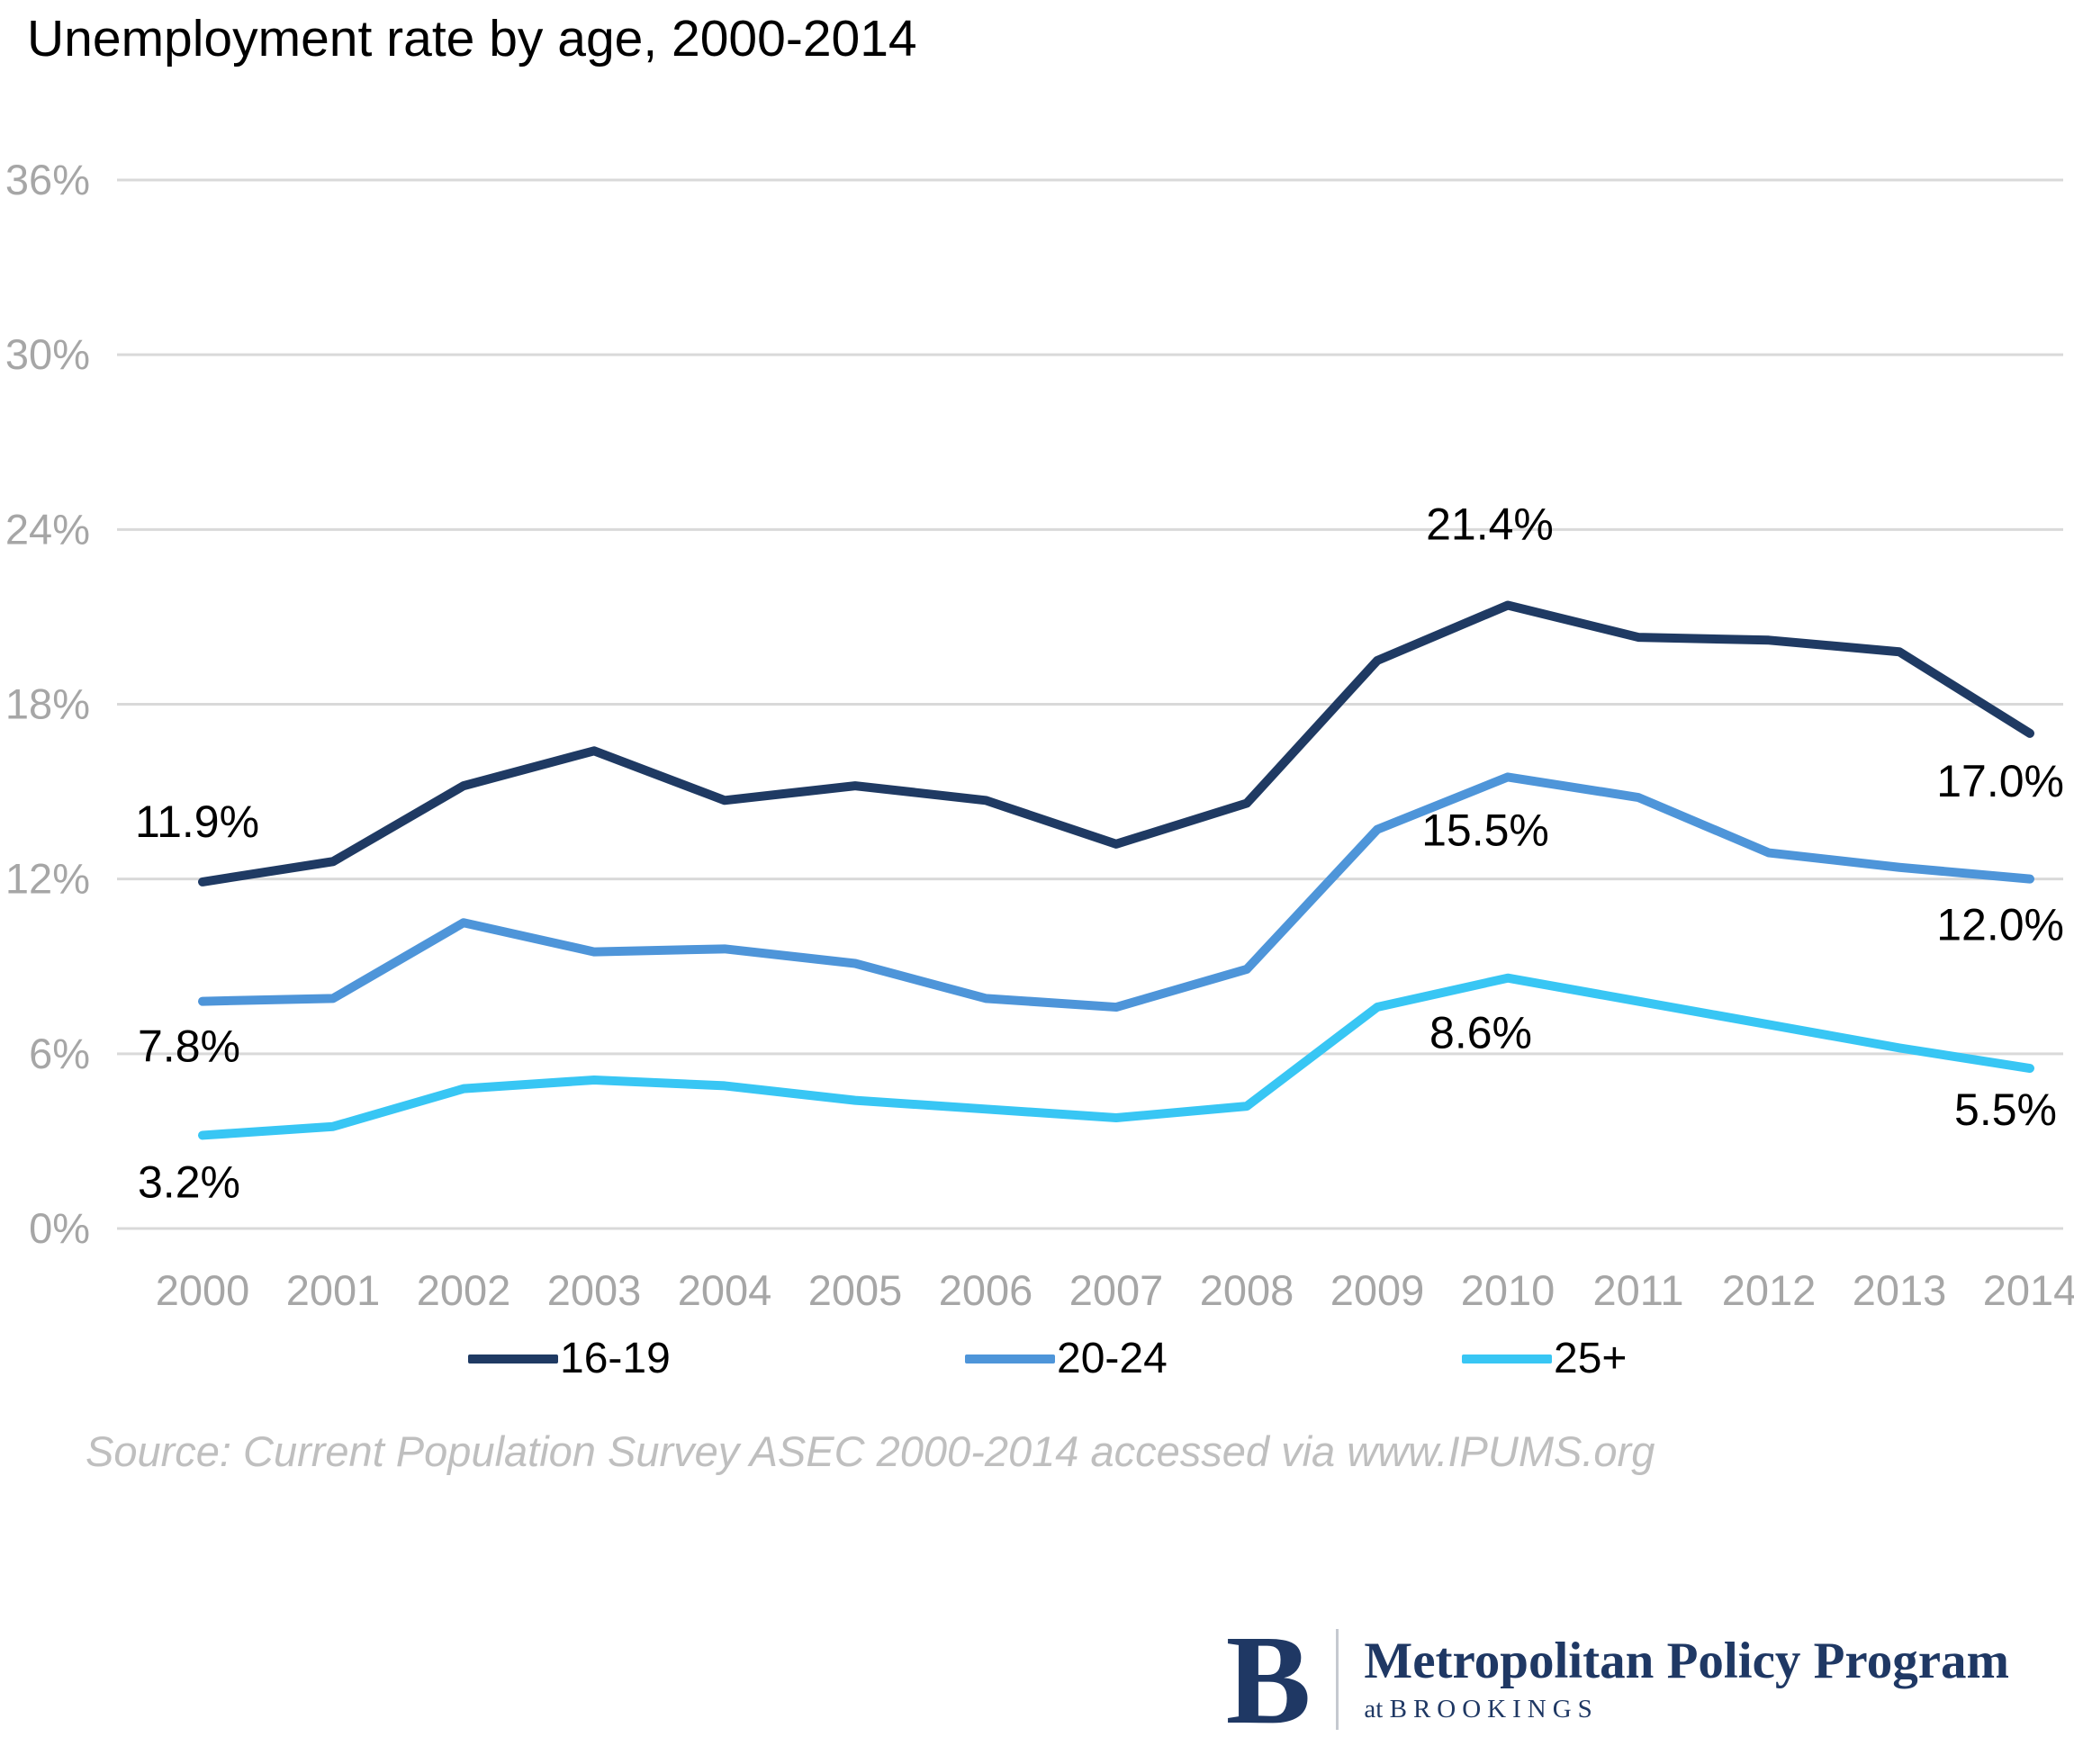 This screenshot has width=2074, height=1764. I want to click on x-tick-label: 2000, so click(203, 1290).